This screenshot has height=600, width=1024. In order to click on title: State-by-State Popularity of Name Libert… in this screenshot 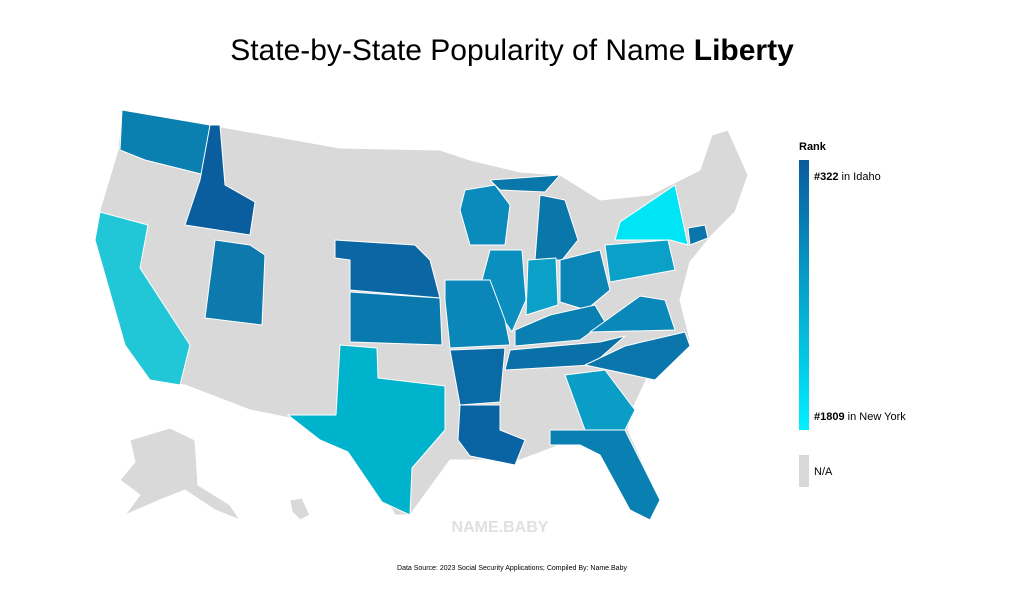, I will do `click(512, 50)`.